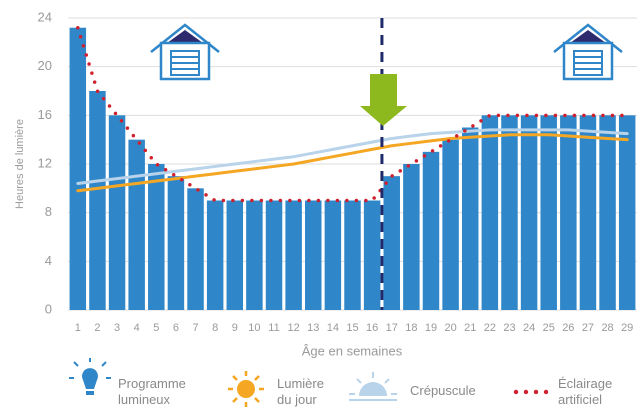 The height and width of the screenshot is (416, 641). Describe the element at coordinates (509, 328) in the screenshot. I see `x-tick-label: 23` at that location.